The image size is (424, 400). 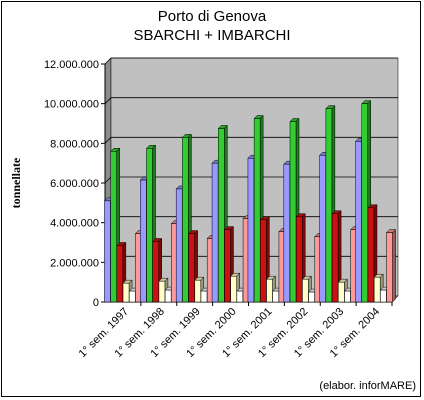 I want to click on y-tick-label: 6.000.000, so click(x=74, y=184).